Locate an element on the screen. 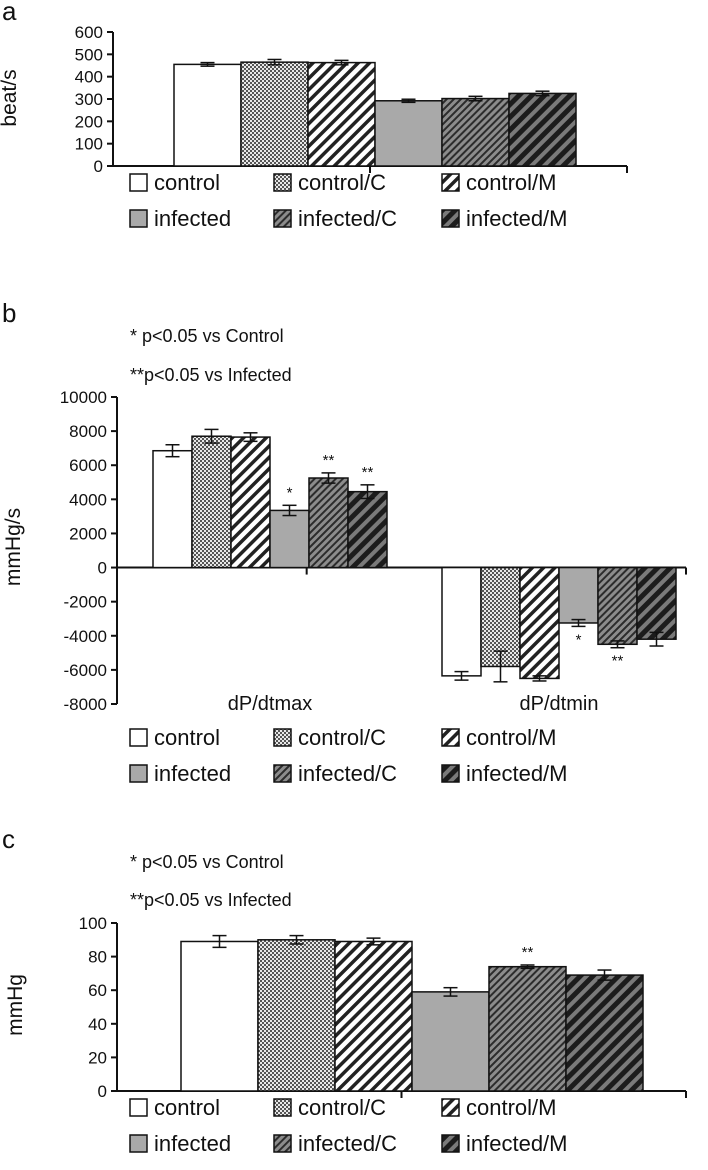 The image size is (708, 1170). annotation-b-2: **p<0.05 vs Infected is located at coordinates (211, 375).